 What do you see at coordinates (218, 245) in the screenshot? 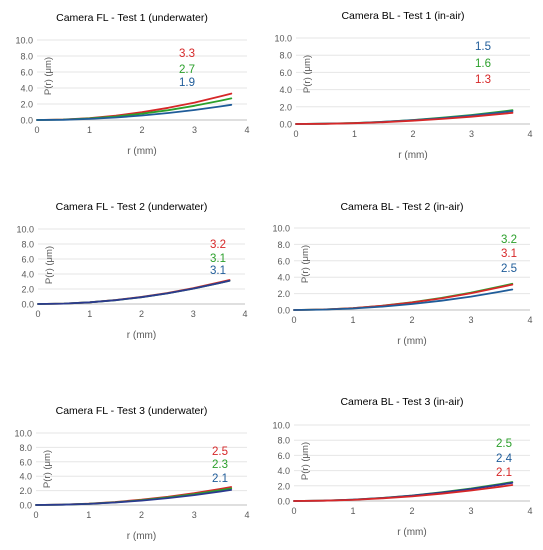
I see `value-annotation: 3.2` at bounding box center [218, 245].